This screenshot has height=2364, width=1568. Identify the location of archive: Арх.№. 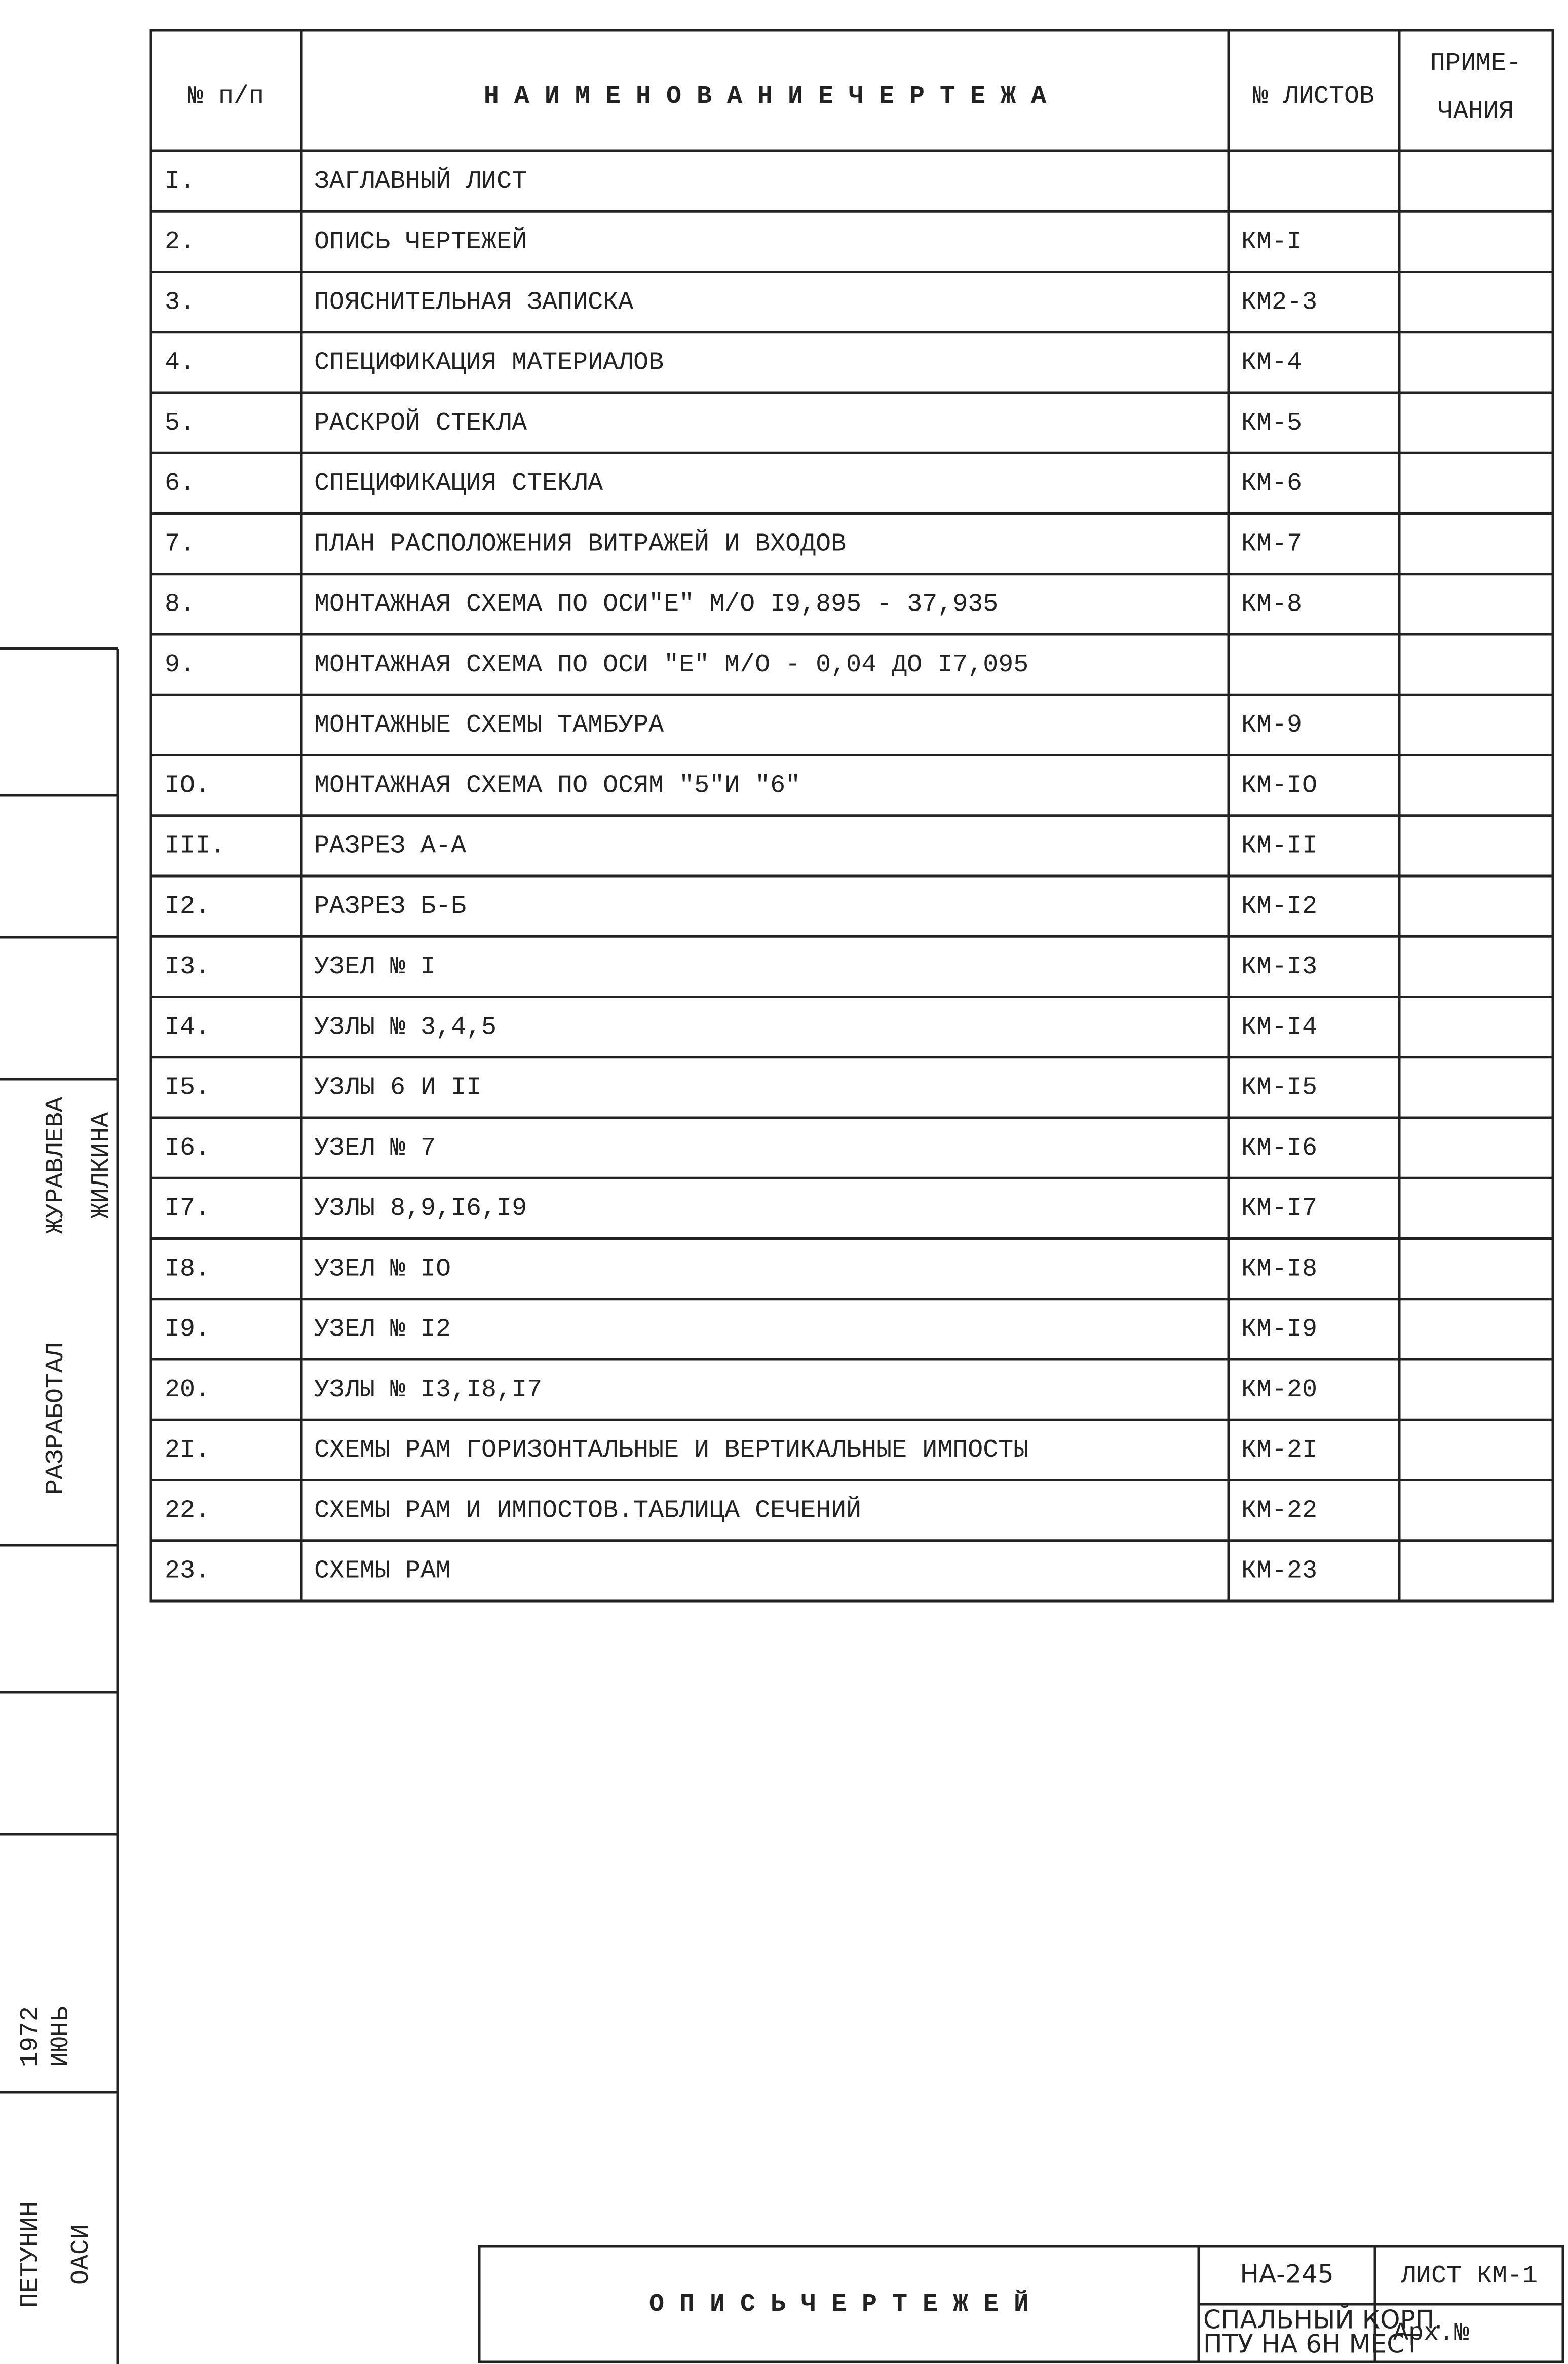
(1431, 2333).